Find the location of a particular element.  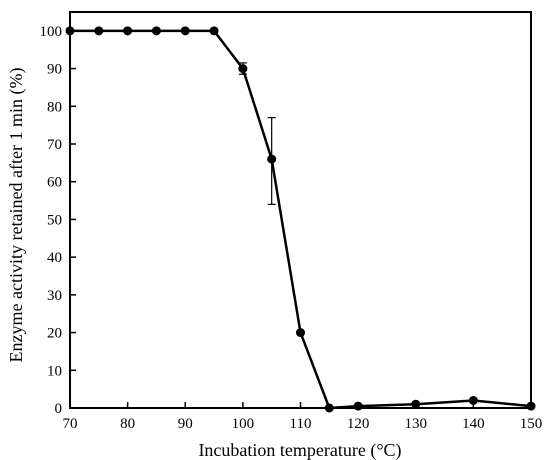

y-tick-label: 20 is located at coordinates (54, 334).